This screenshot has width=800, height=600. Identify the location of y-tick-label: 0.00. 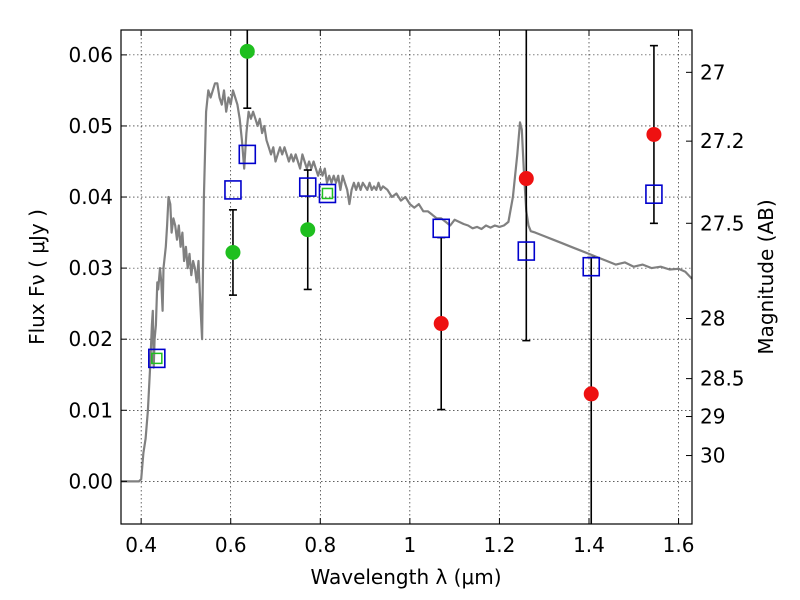
(90, 481).